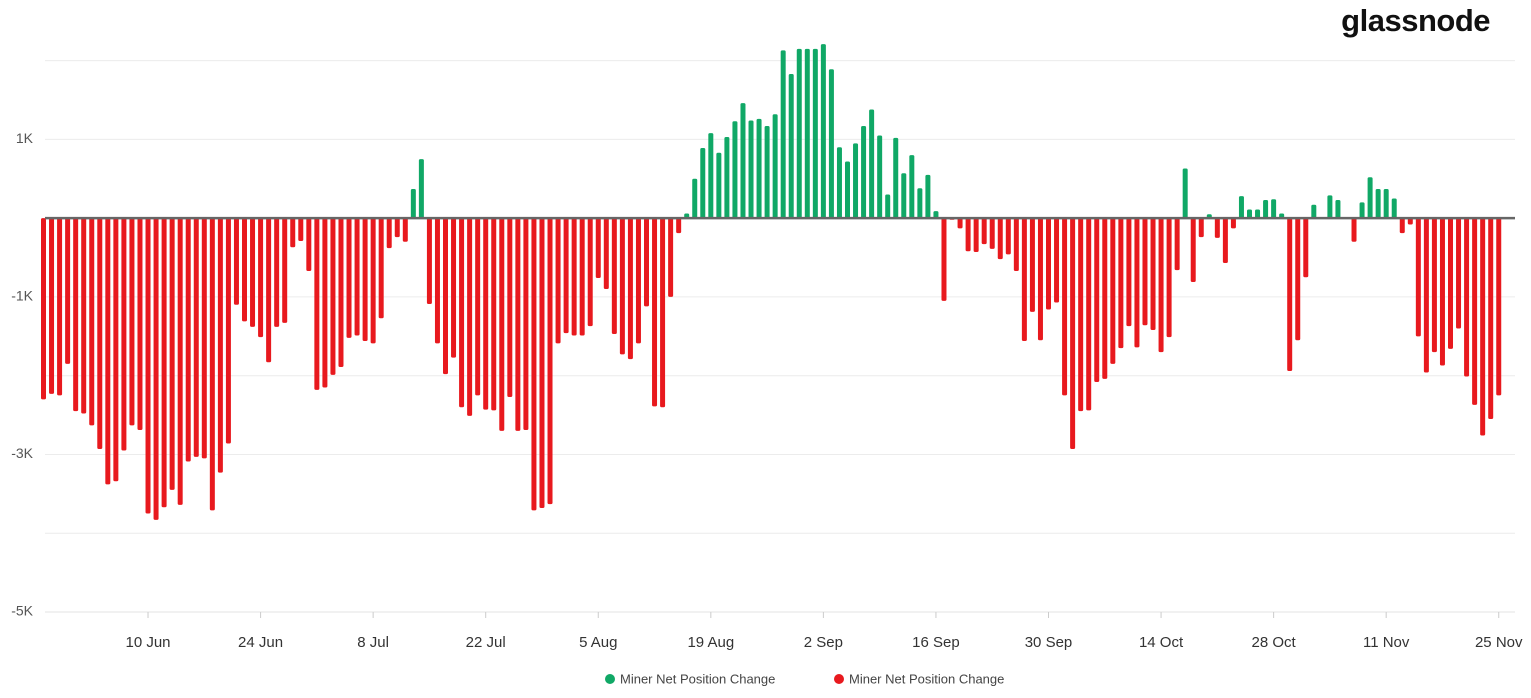 This screenshot has width=1531, height=698. What do you see at coordinates (598, 642) in the screenshot?
I see `x-tick-label: 5 Aug` at bounding box center [598, 642].